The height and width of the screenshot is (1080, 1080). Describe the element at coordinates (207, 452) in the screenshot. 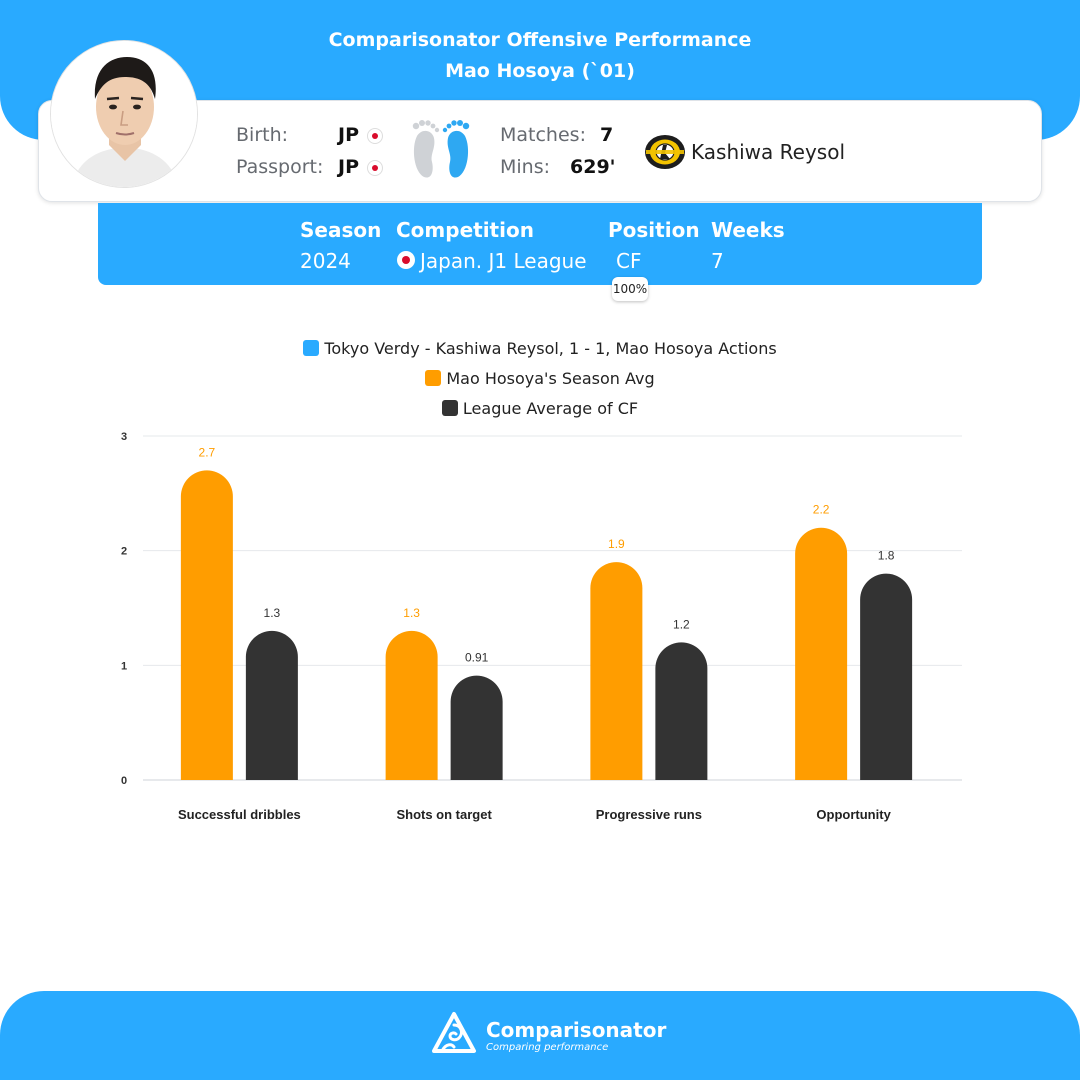

I see `data-label: 2.7` at that location.